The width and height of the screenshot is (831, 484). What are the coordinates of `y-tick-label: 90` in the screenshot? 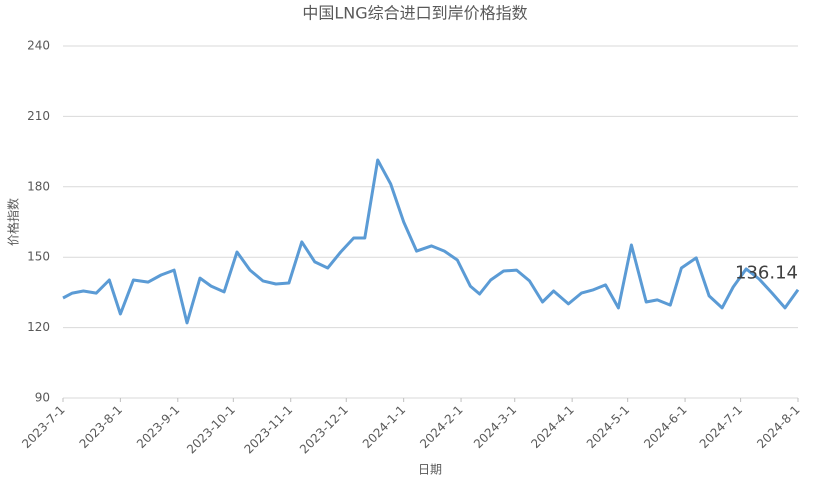 It's located at (42, 398).